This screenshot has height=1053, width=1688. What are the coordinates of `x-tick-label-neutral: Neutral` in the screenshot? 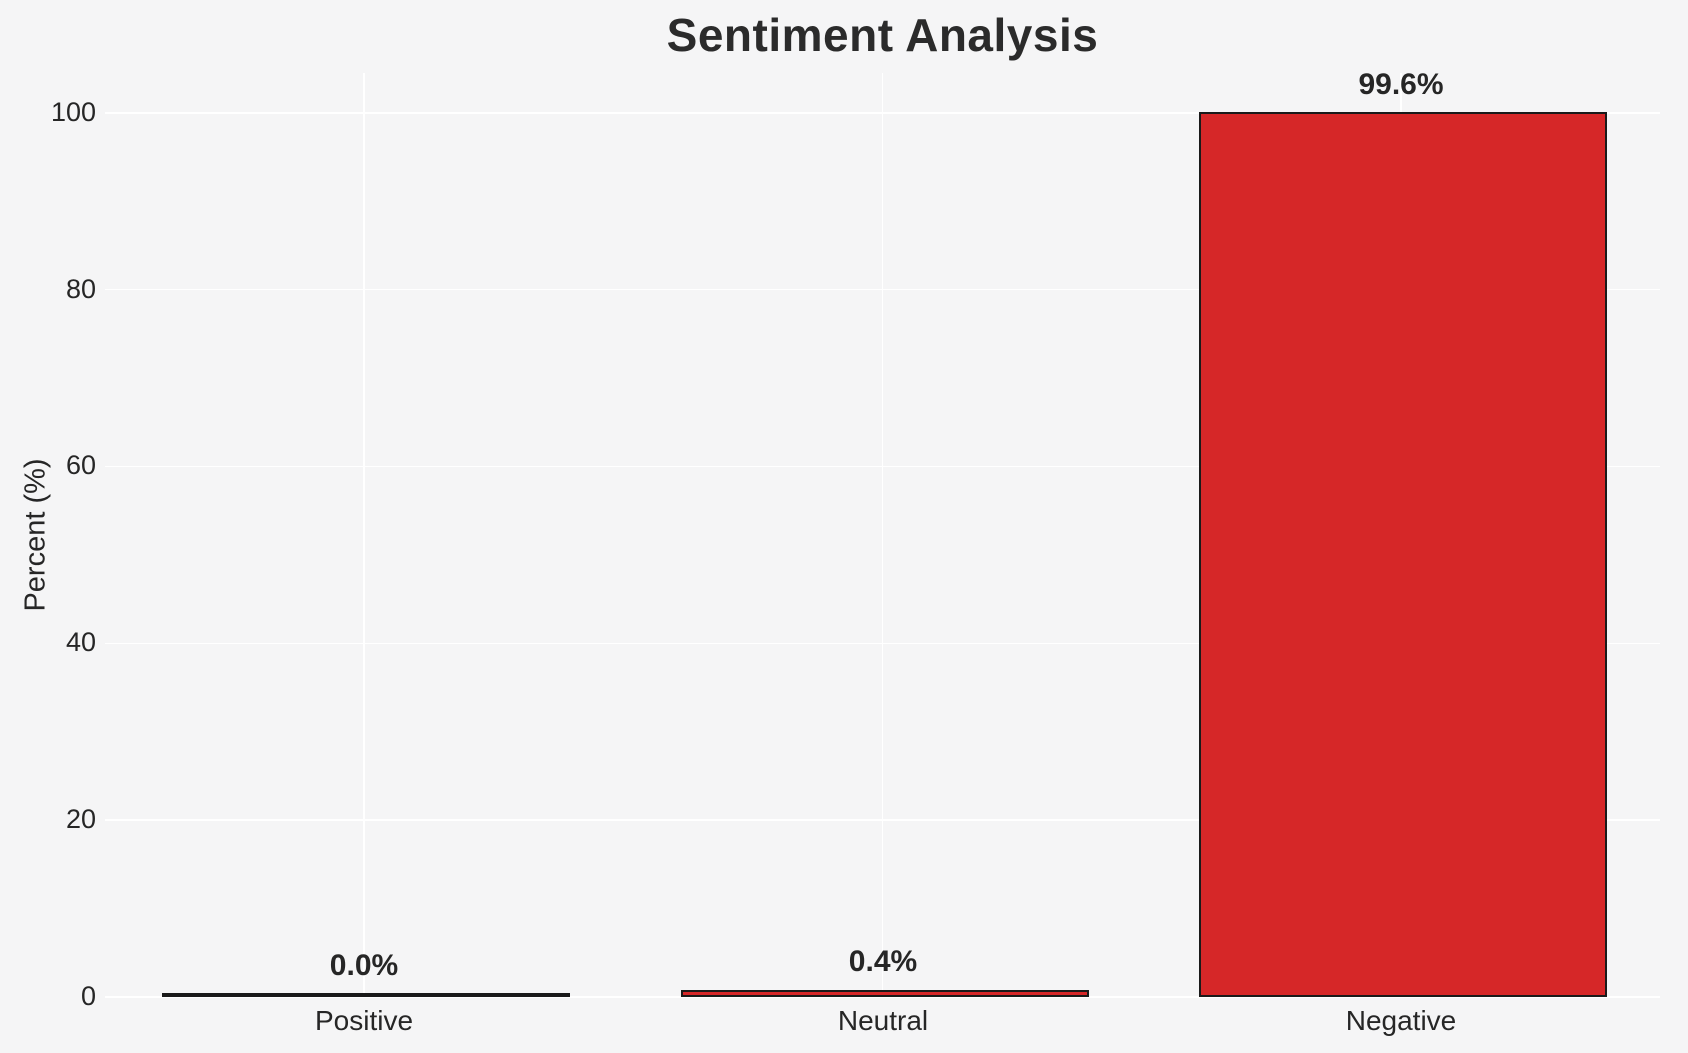 It's located at (883, 1020).